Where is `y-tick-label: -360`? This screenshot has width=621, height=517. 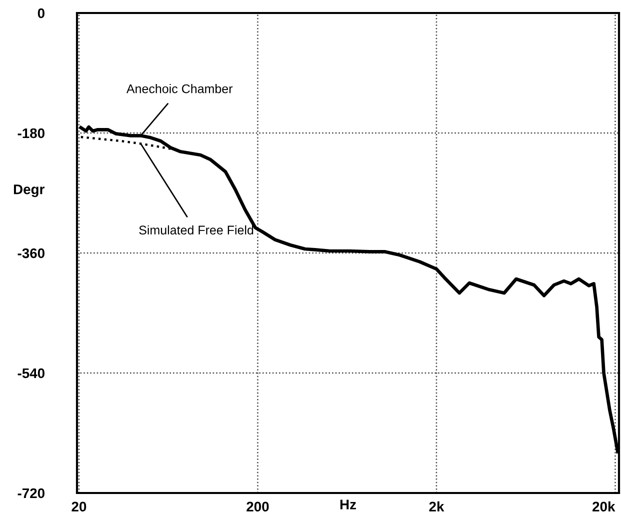 y-tick-label: -360 is located at coordinates (31, 253).